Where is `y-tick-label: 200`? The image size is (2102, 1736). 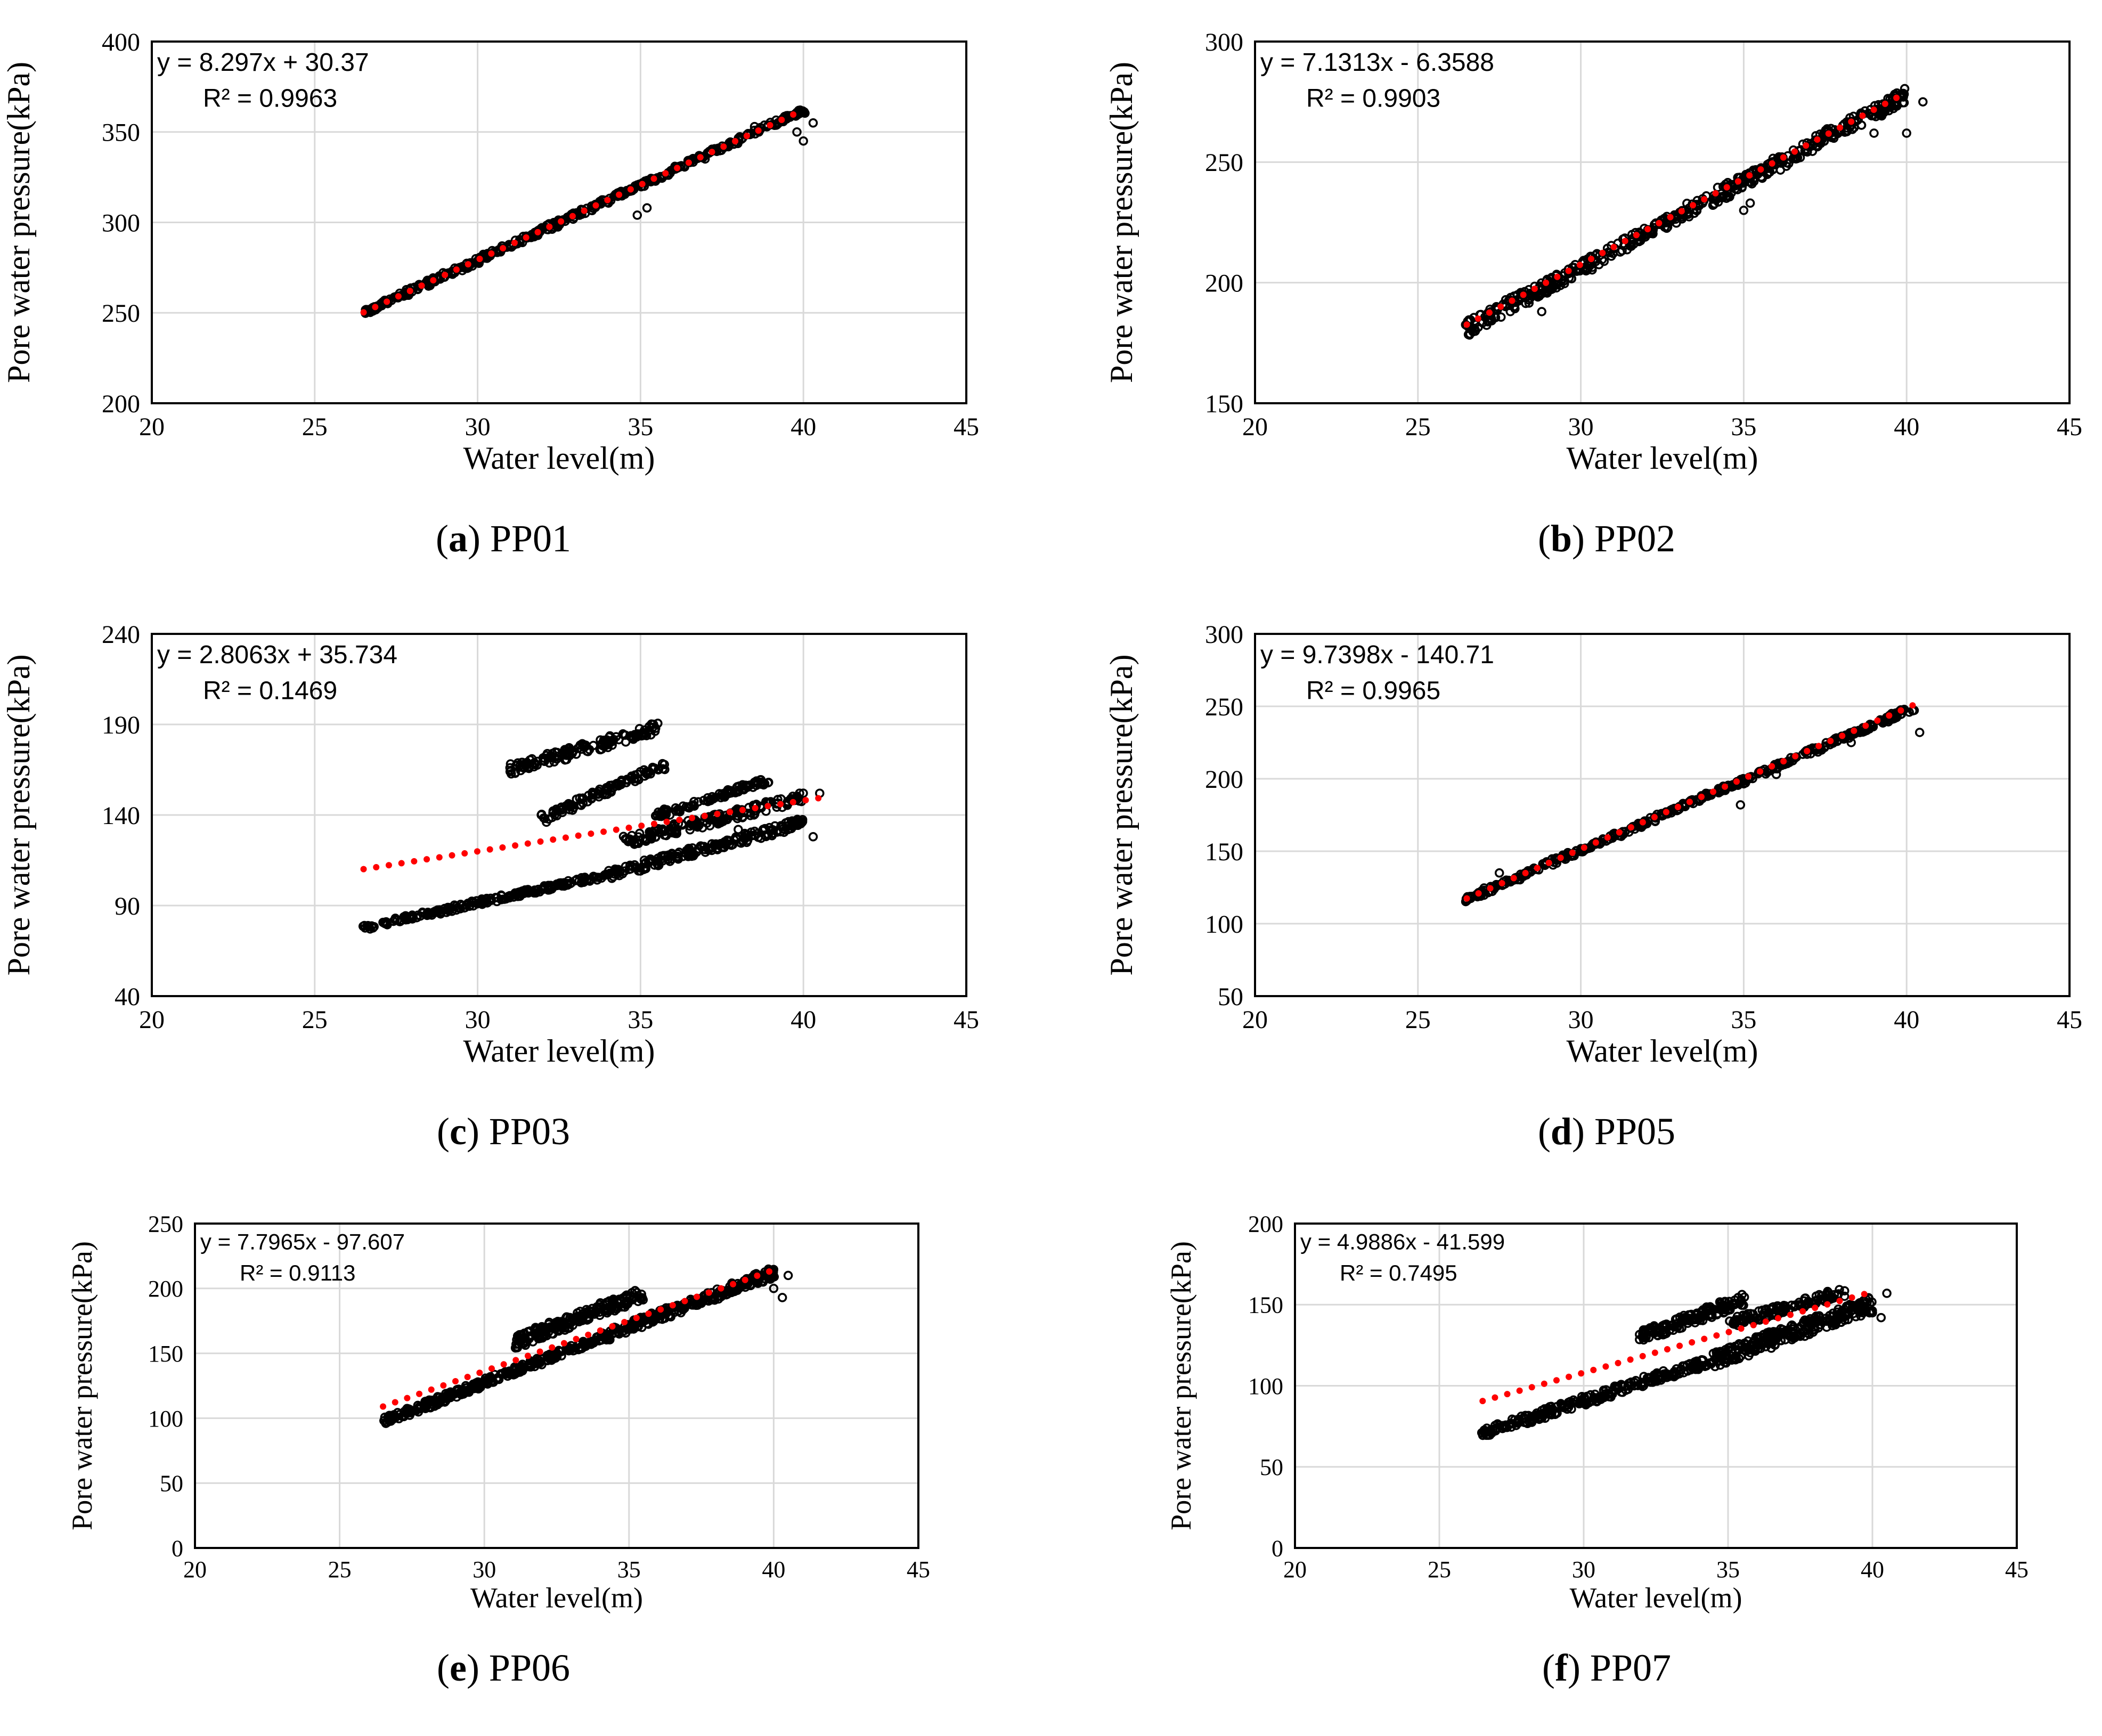 y-tick-label: 200 is located at coordinates (121, 404).